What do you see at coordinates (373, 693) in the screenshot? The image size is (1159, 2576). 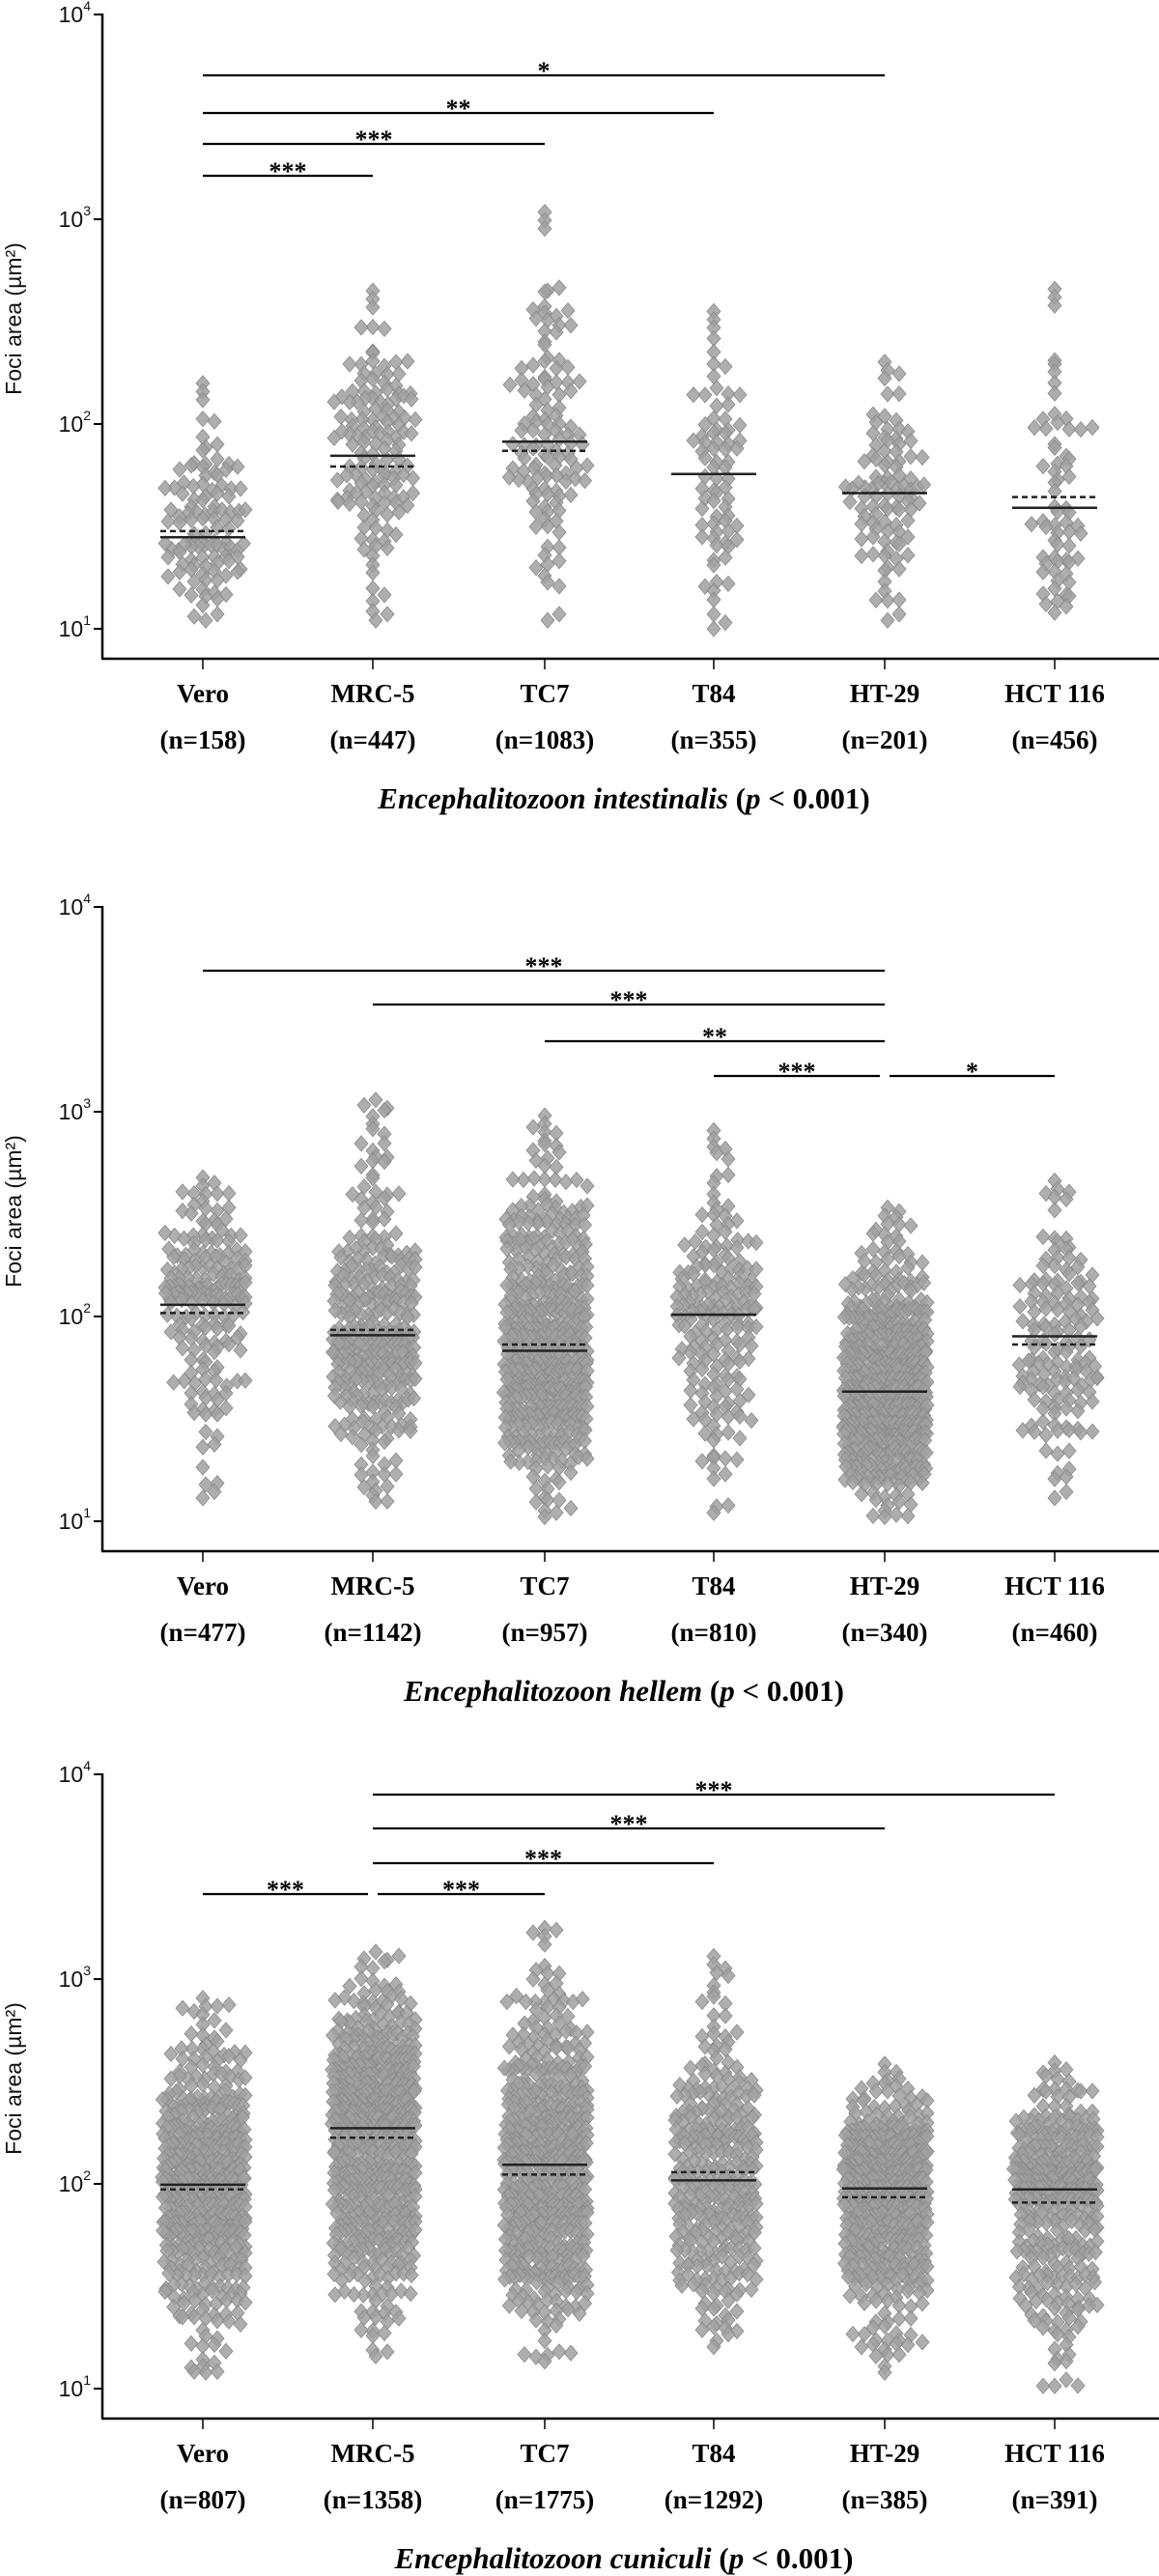 I see `category-label: MRC-5` at bounding box center [373, 693].